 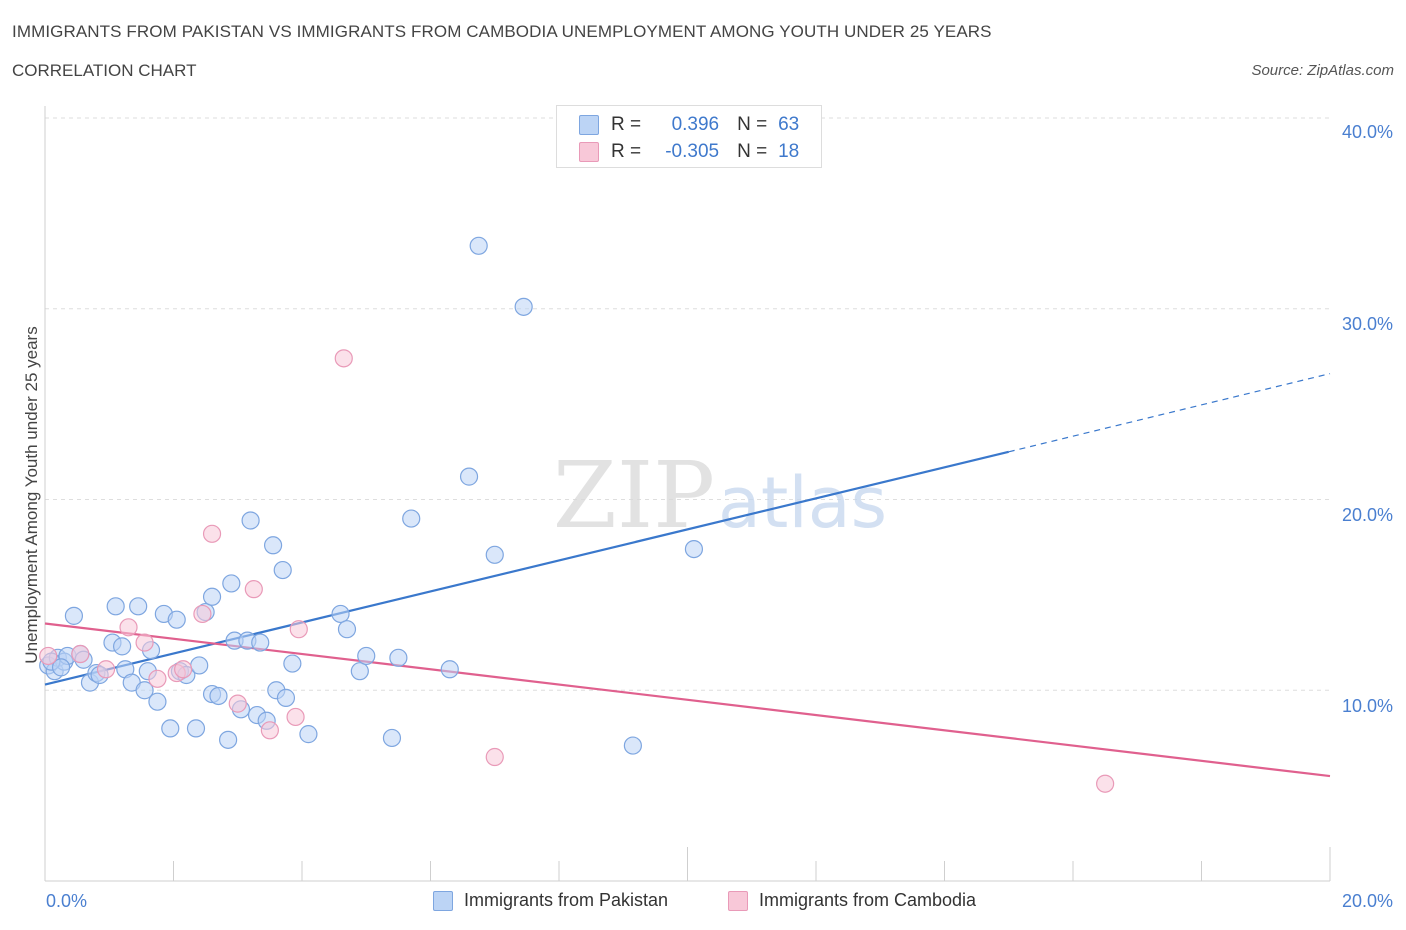 What do you see at coordinates (31, 495) in the screenshot?
I see `y-axis-label: Unemployment Among Youth under 25 years` at bounding box center [31, 495].